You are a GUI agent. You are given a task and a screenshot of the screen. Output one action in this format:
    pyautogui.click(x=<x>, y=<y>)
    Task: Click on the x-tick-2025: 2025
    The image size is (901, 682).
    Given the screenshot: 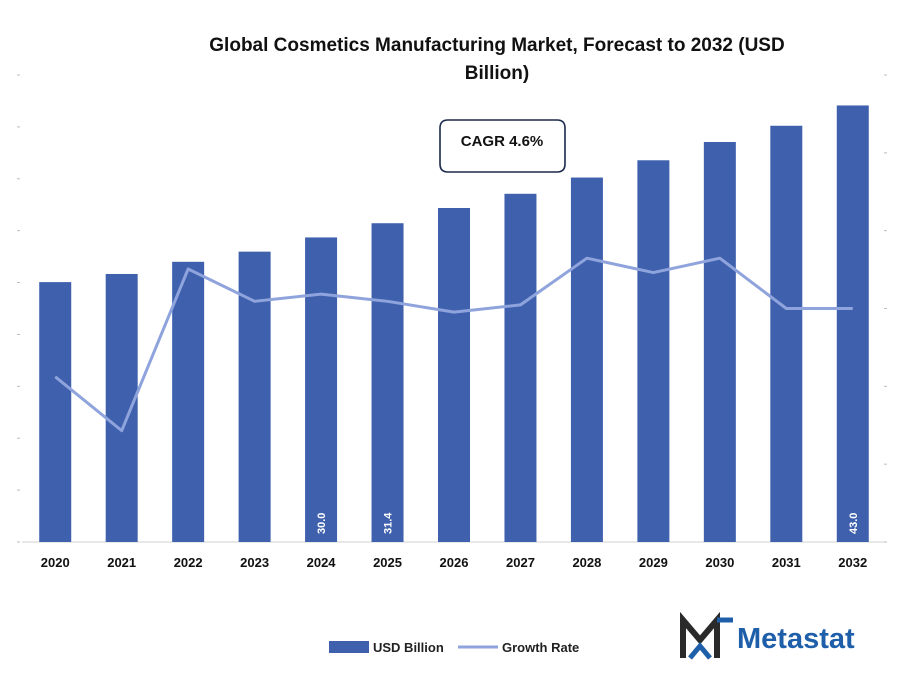 What is the action you would take?
    pyautogui.click(x=387, y=562)
    